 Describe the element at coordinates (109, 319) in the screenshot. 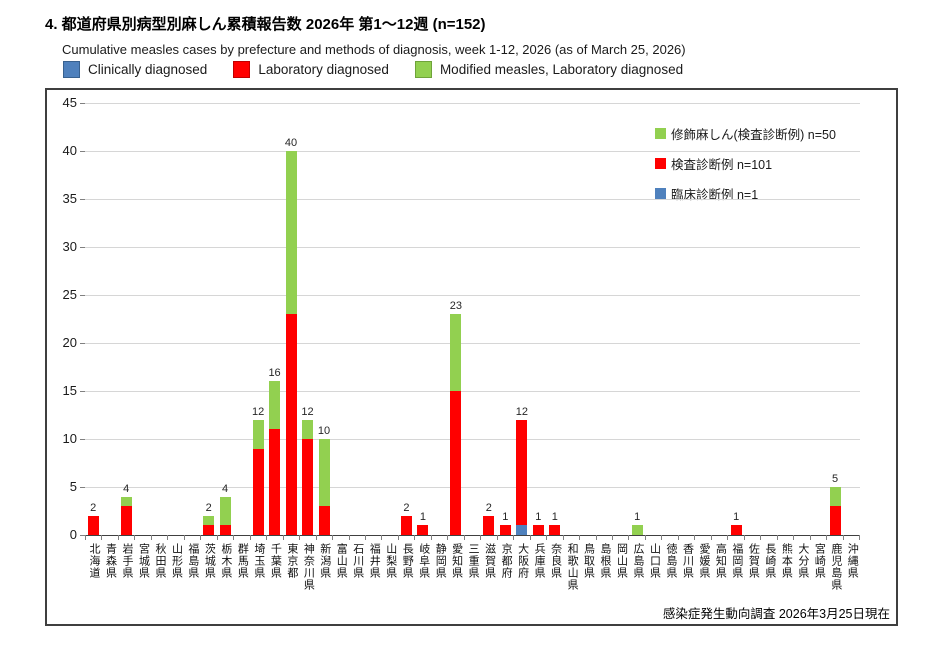

I see `bar-slot-青森県` at that location.